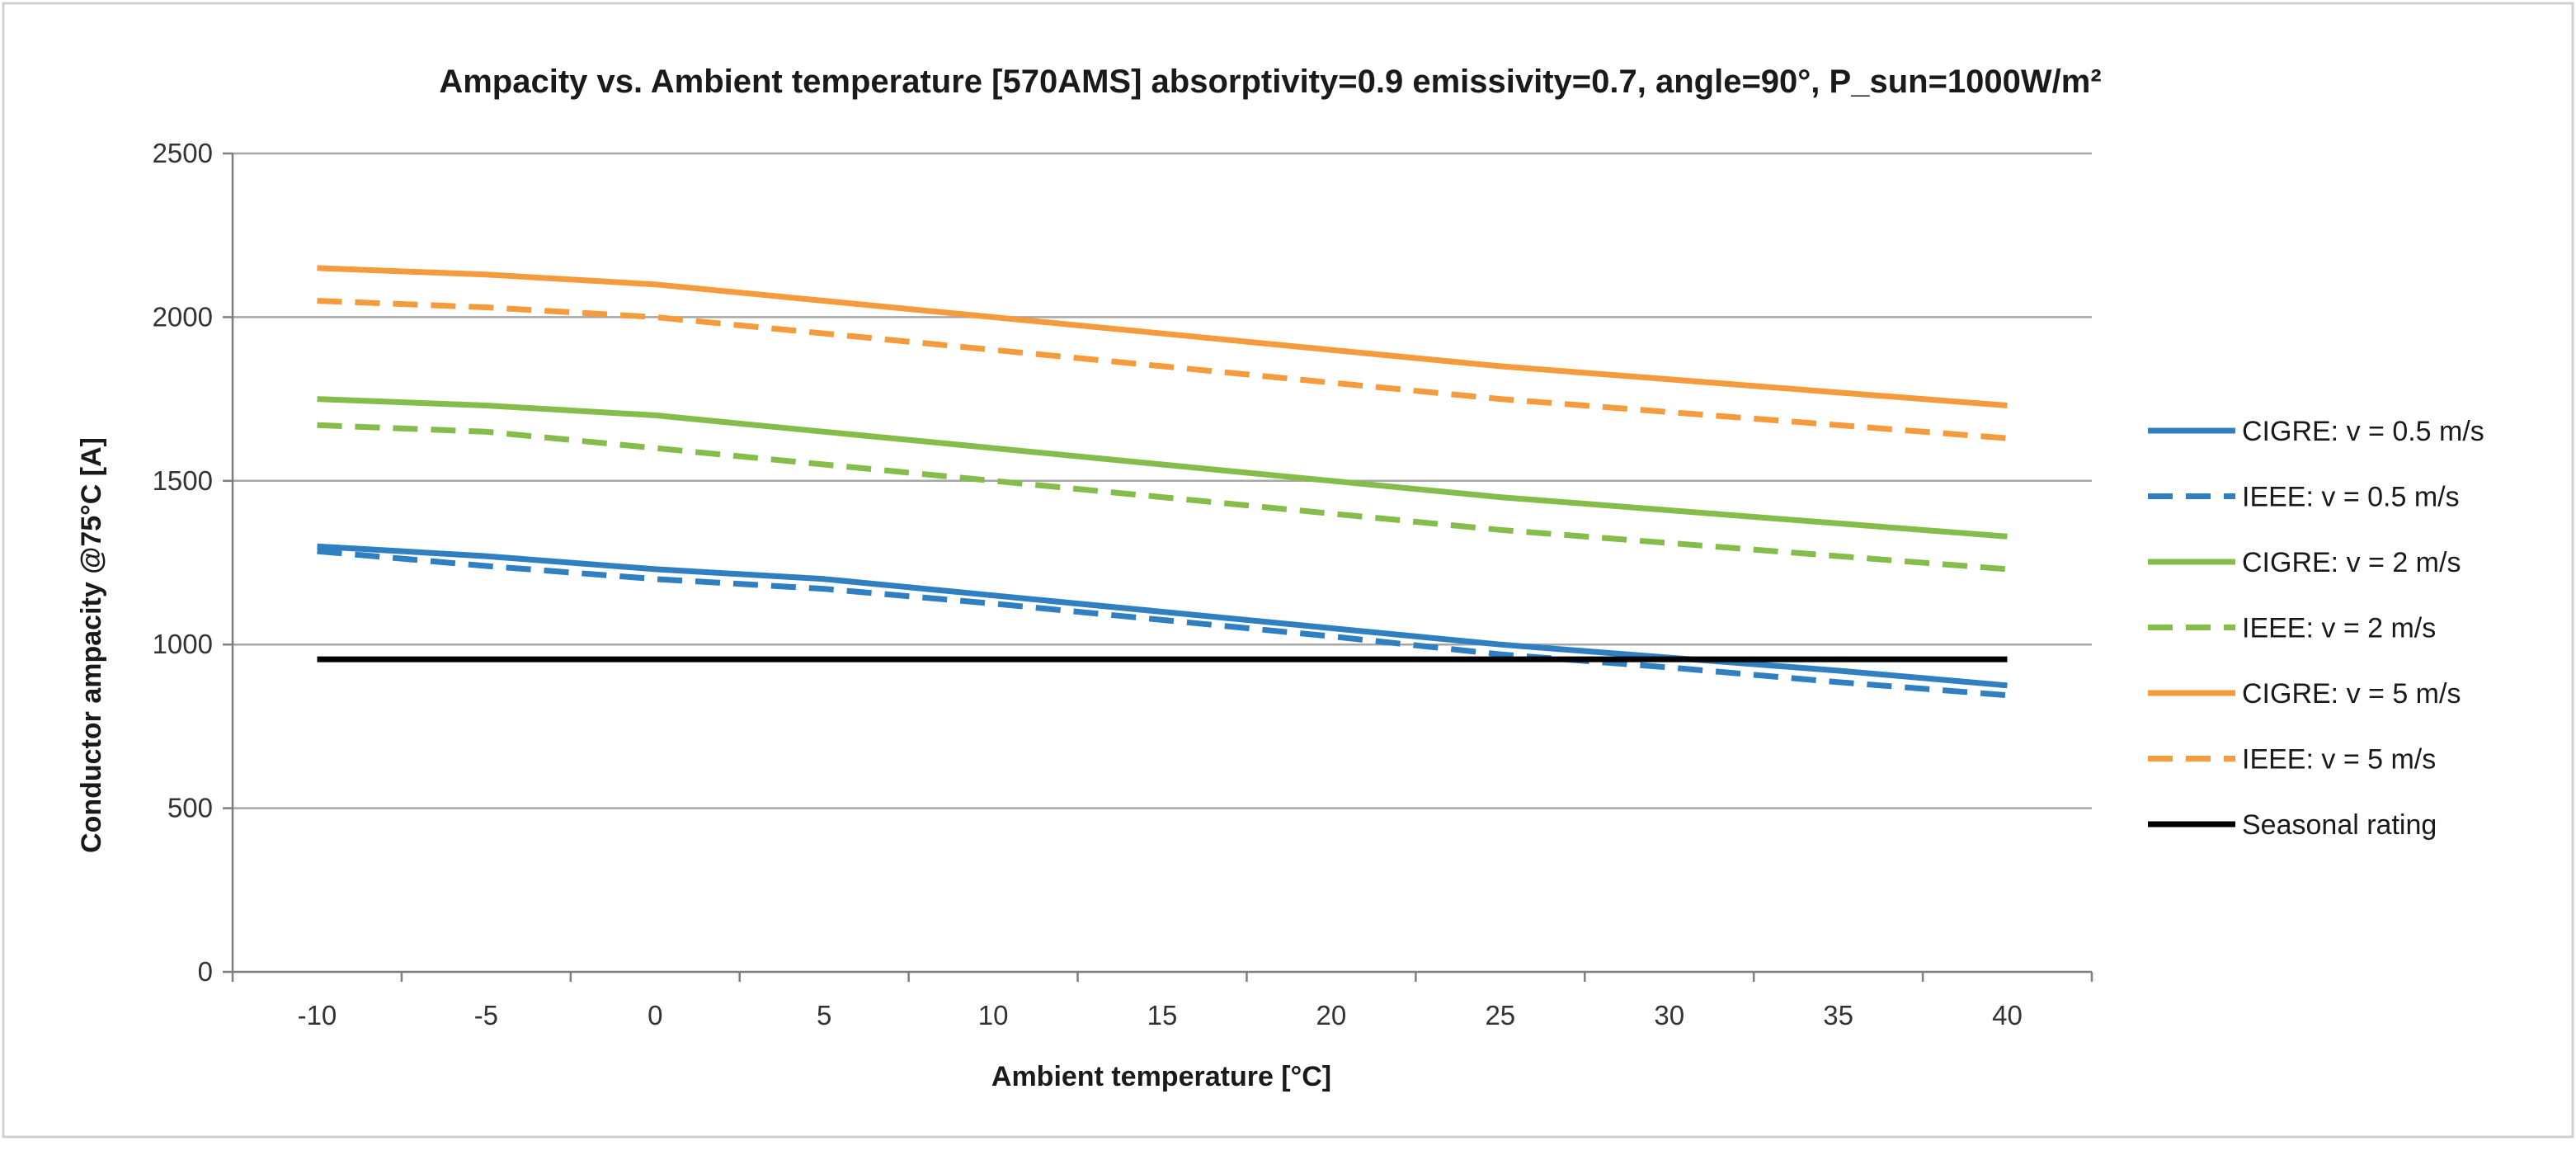  What do you see at coordinates (1500, 1015) in the screenshot?
I see `x-tick-label: 25` at bounding box center [1500, 1015].